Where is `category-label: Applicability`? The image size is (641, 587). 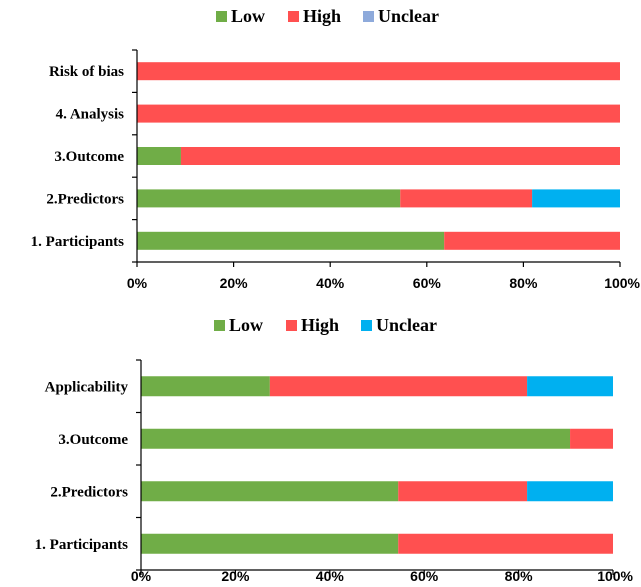
category-label: Applicability is located at coordinates (87, 387).